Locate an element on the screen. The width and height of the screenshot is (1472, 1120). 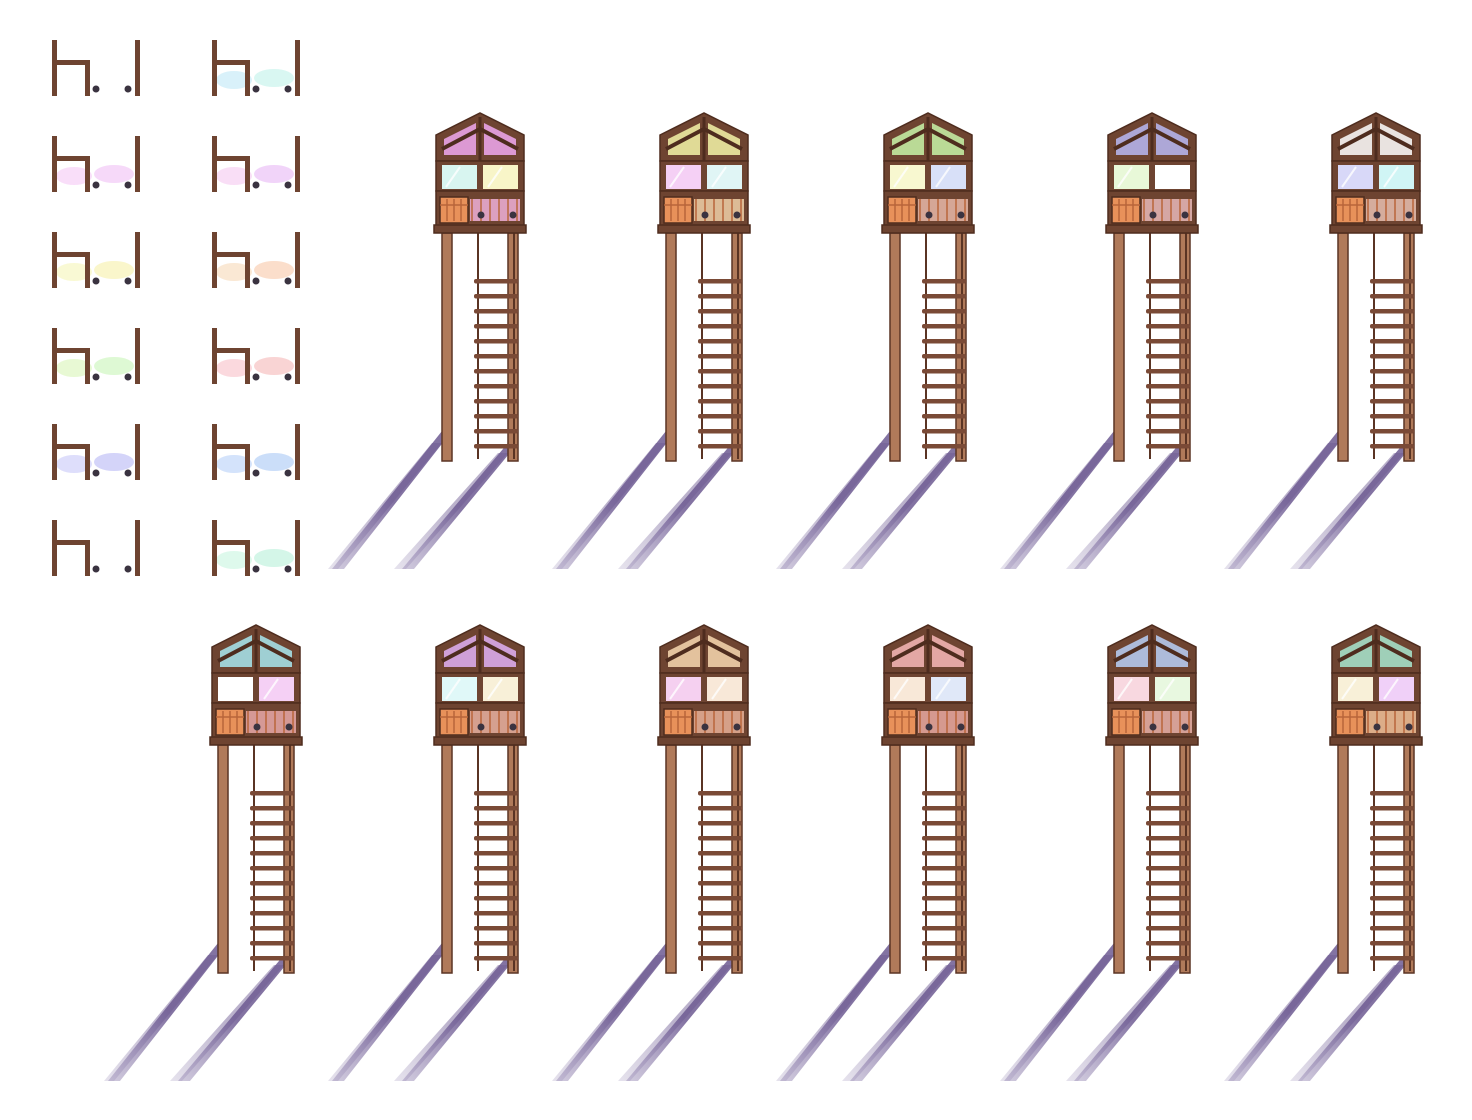
small-furniture-sprites is located at coordinates (176, 308).